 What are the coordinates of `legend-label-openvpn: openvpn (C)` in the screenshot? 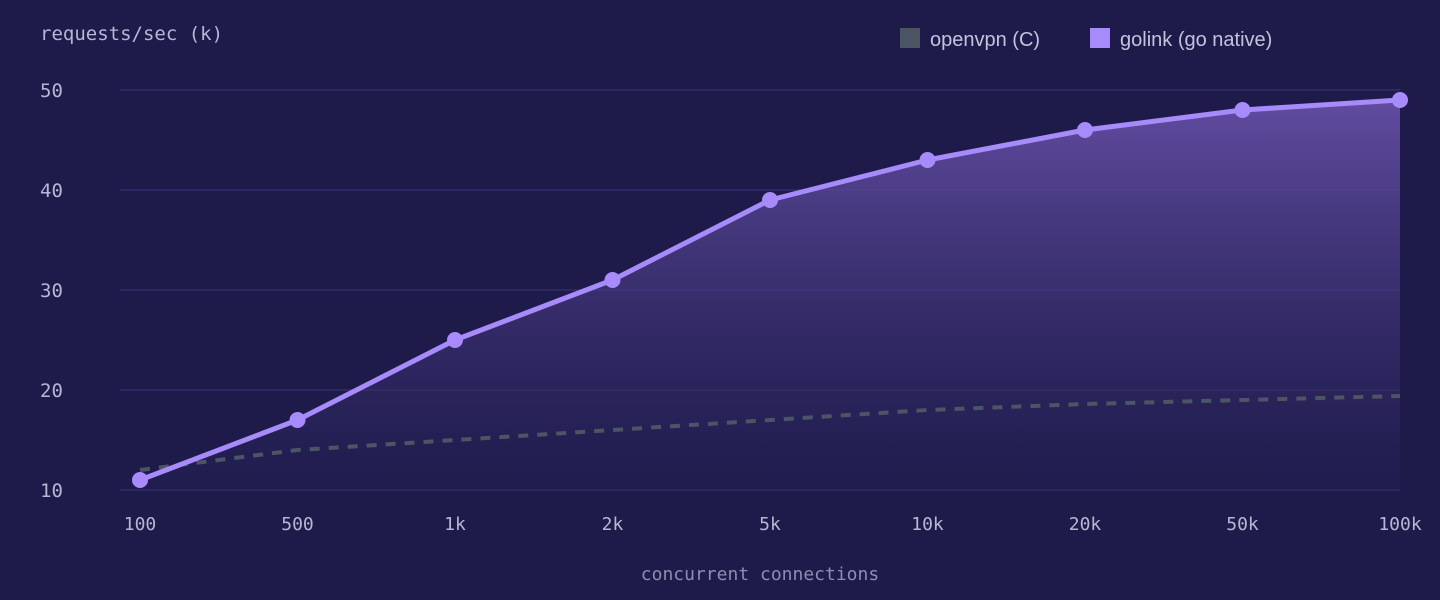 It's located at (985, 40).